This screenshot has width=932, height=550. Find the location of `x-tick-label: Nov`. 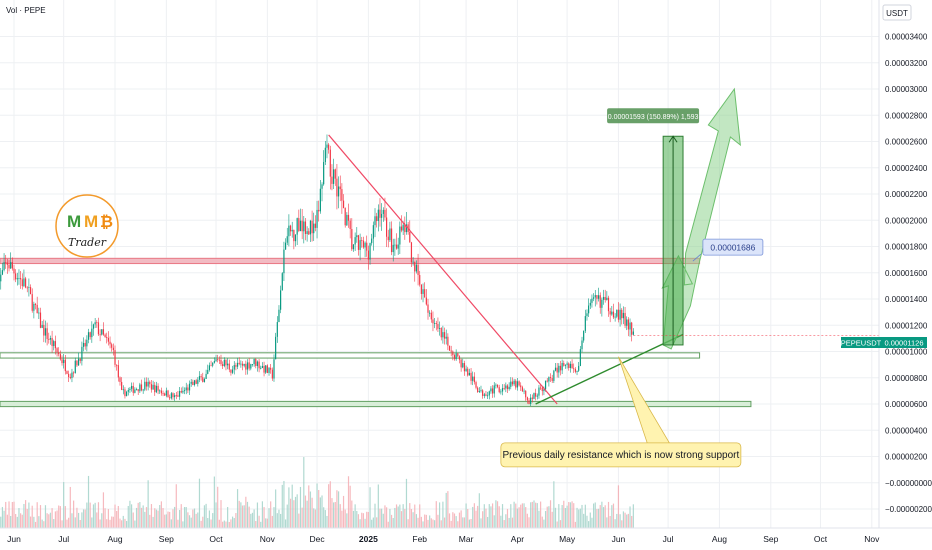

x-tick-label: Nov is located at coordinates (268, 539).